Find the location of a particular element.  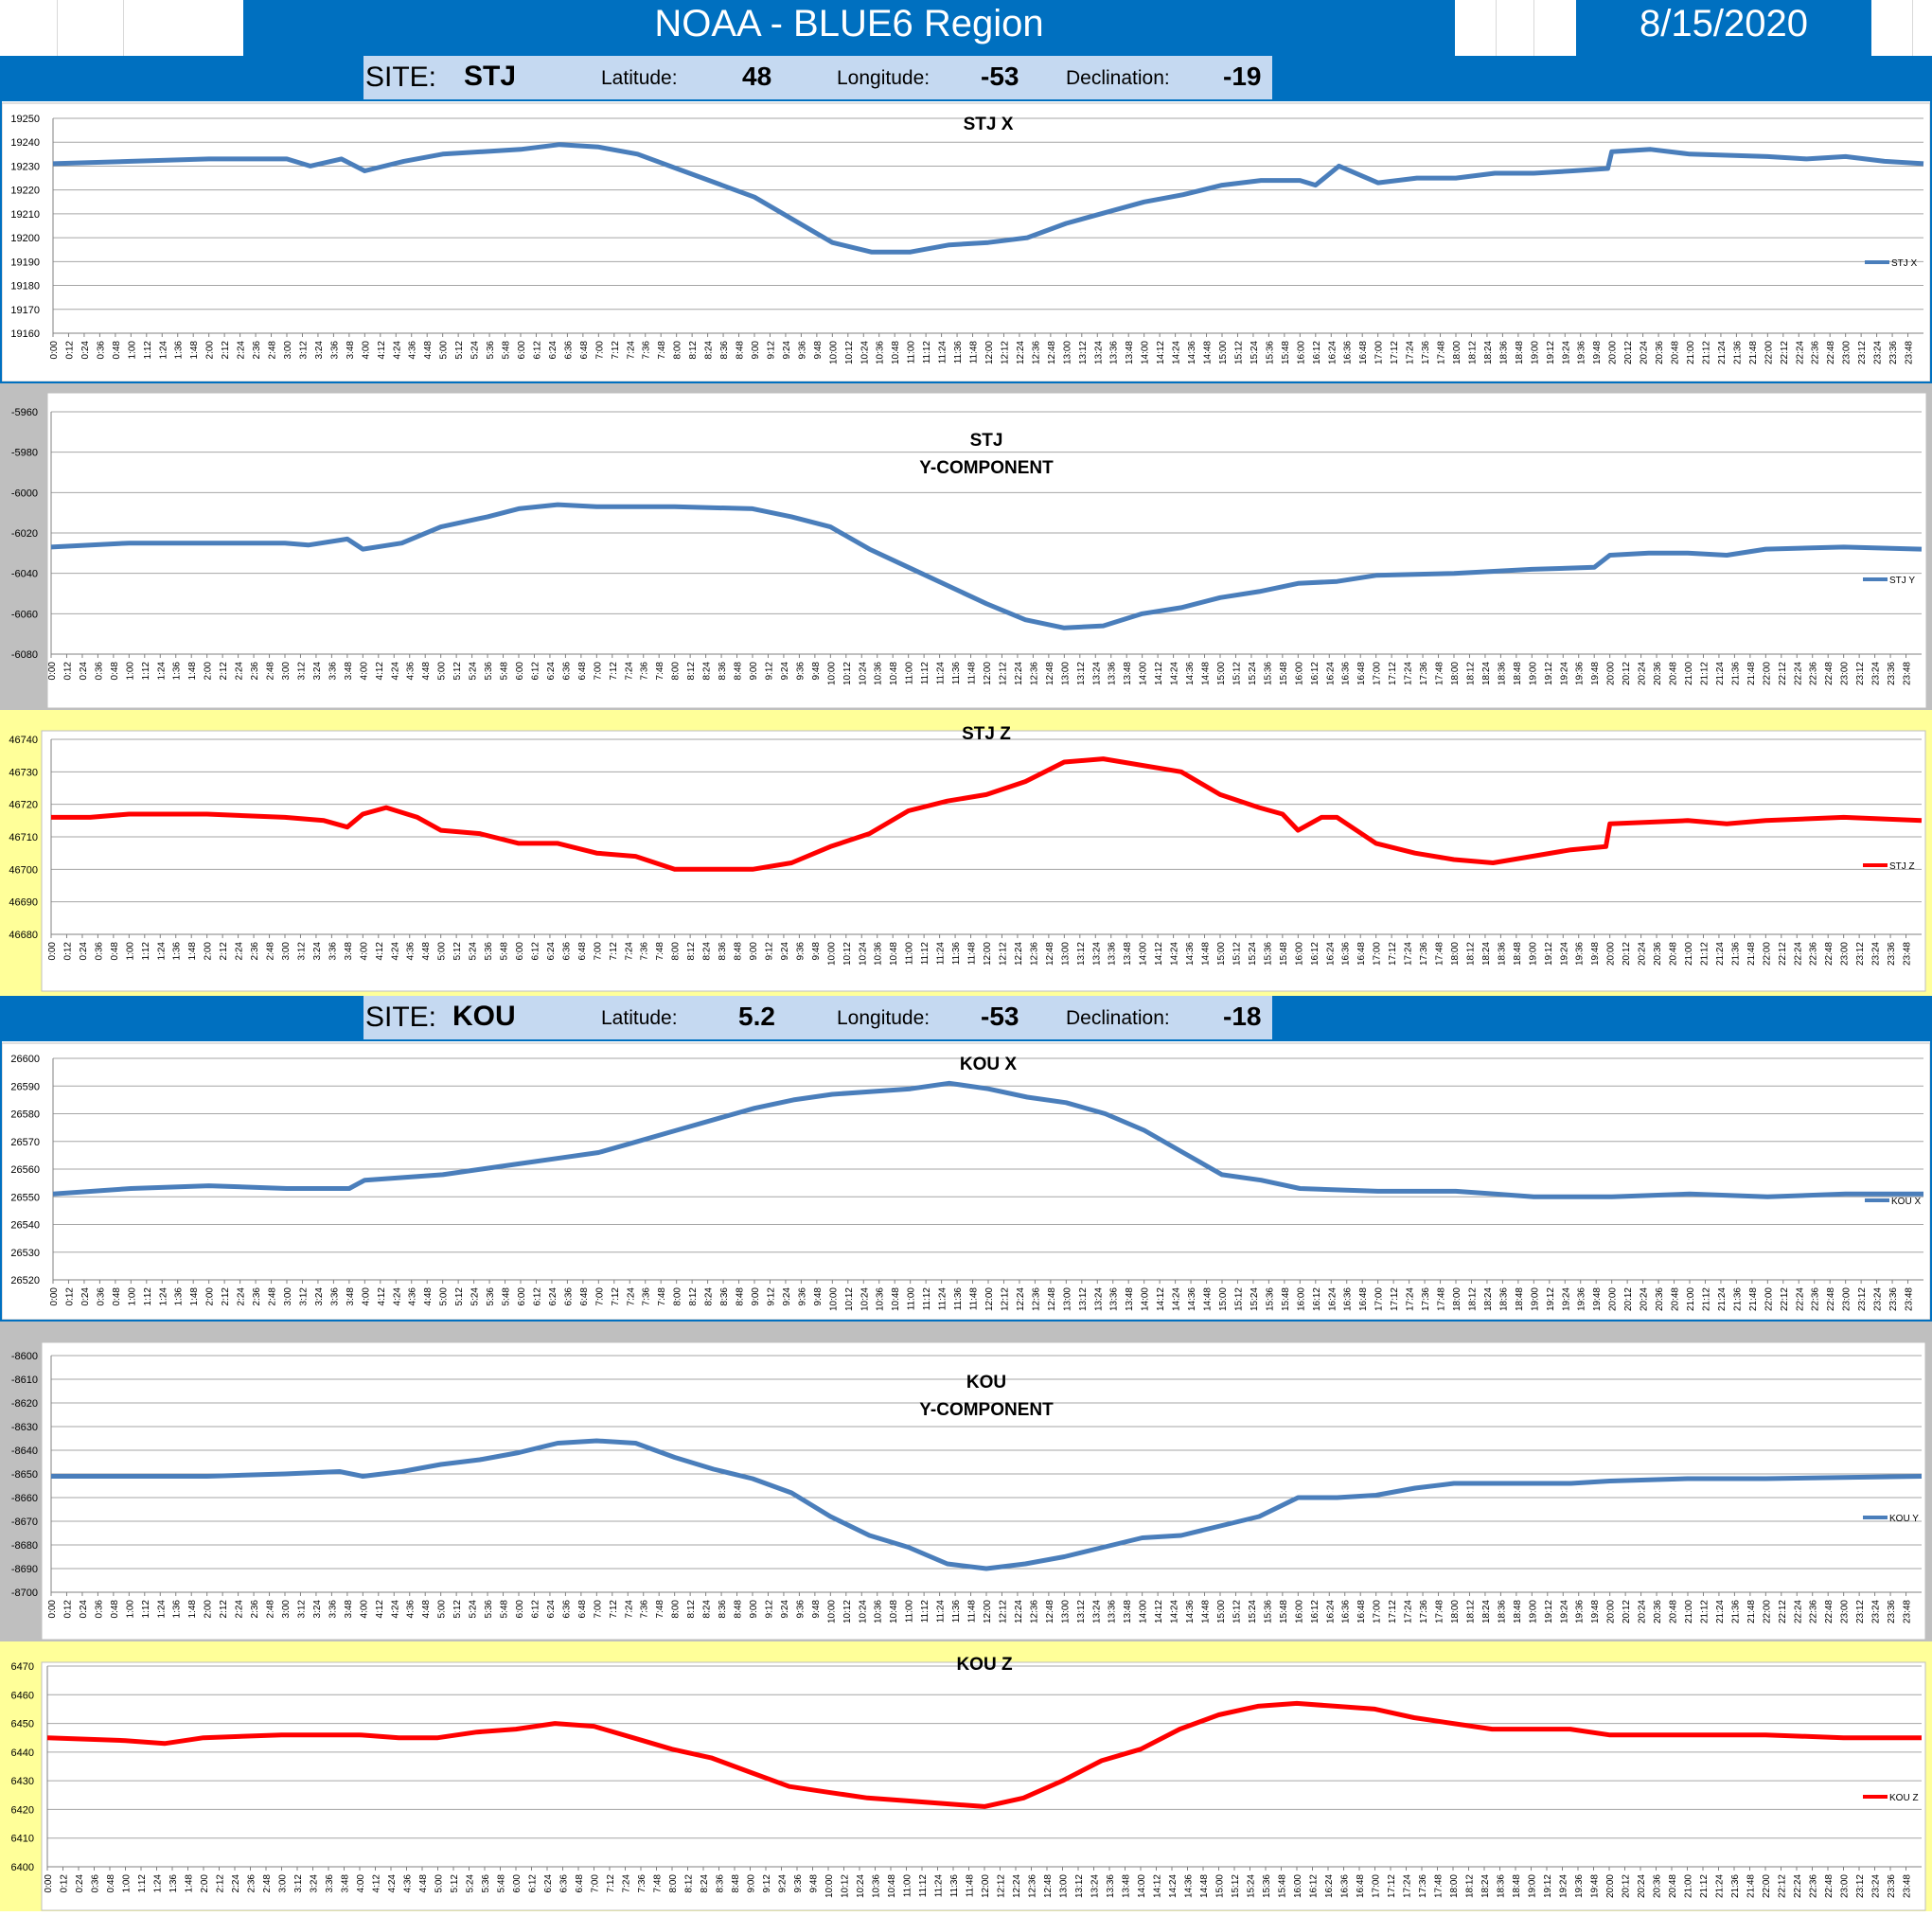

x-tick-label: 0:36 is located at coordinates (99, 671).